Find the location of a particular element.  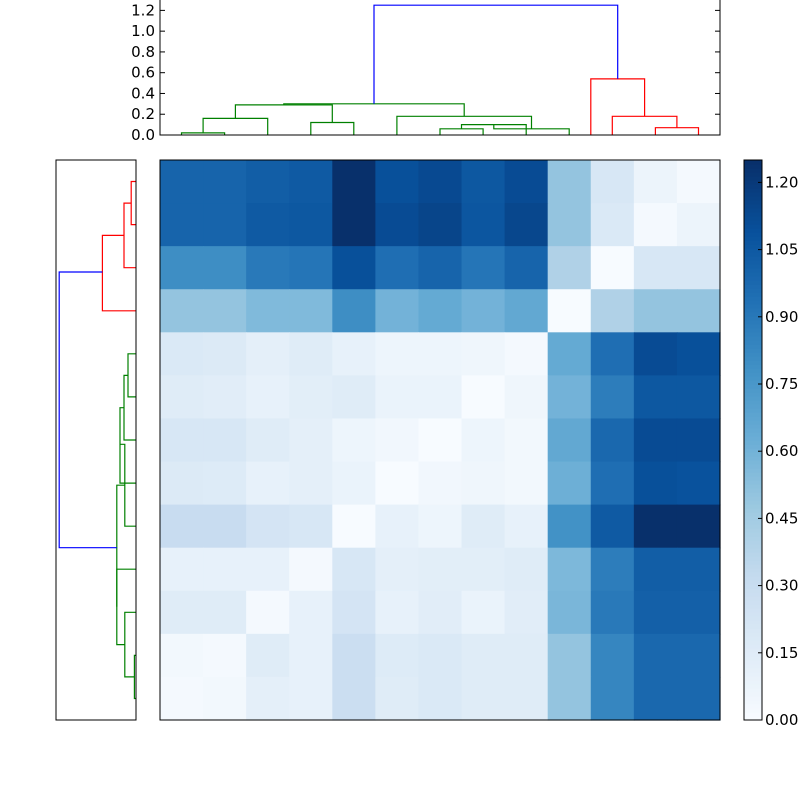

heatmap-cell-r12-c7 is located at coordinates (483, 698).